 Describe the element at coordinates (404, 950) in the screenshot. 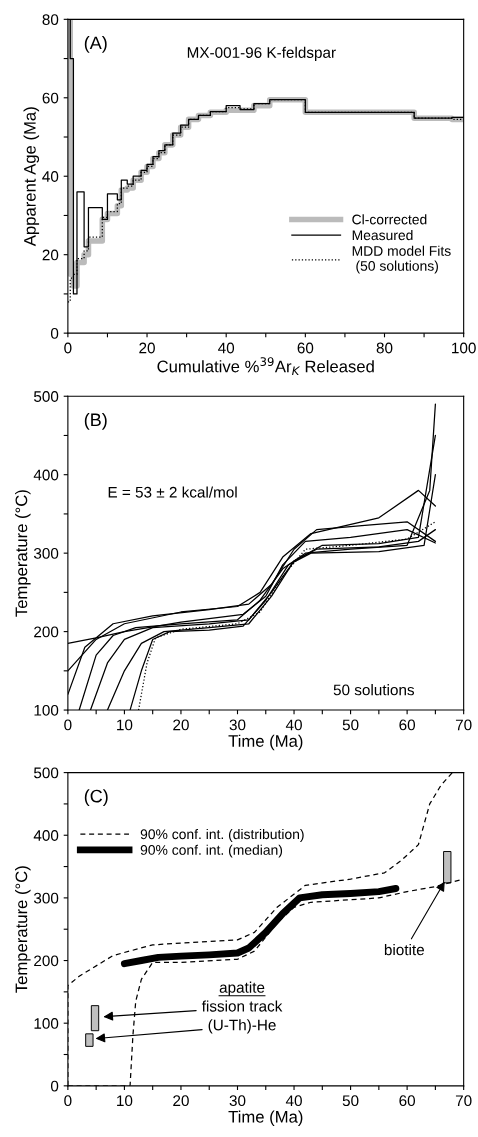

I see `annotation: biotite` at that location.